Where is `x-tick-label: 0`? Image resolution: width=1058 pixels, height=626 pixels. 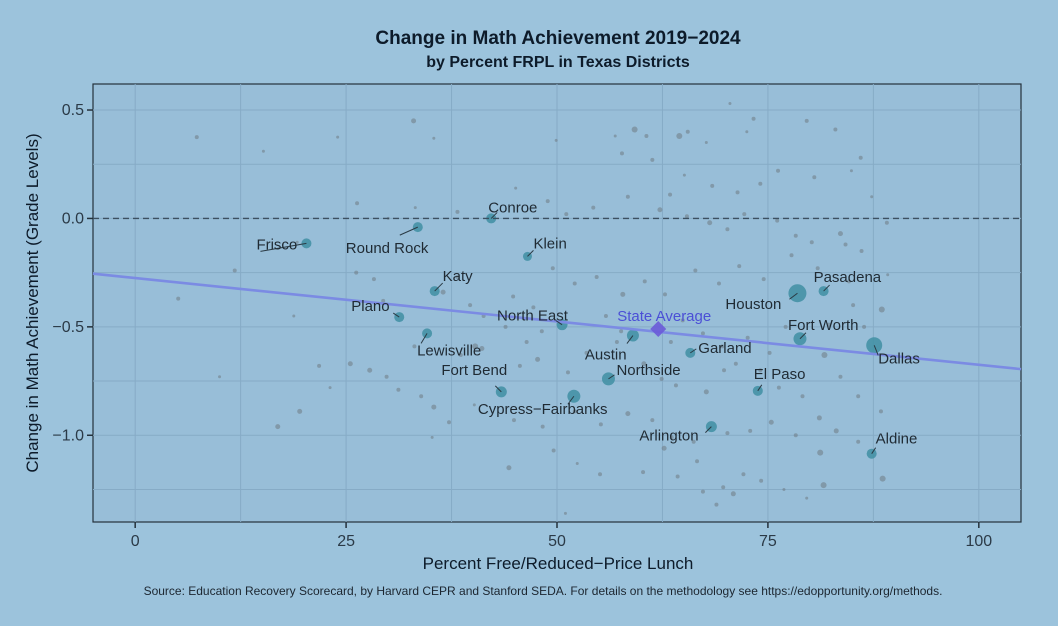
x-tick-label: 0 is located at coordinates (135, 541).